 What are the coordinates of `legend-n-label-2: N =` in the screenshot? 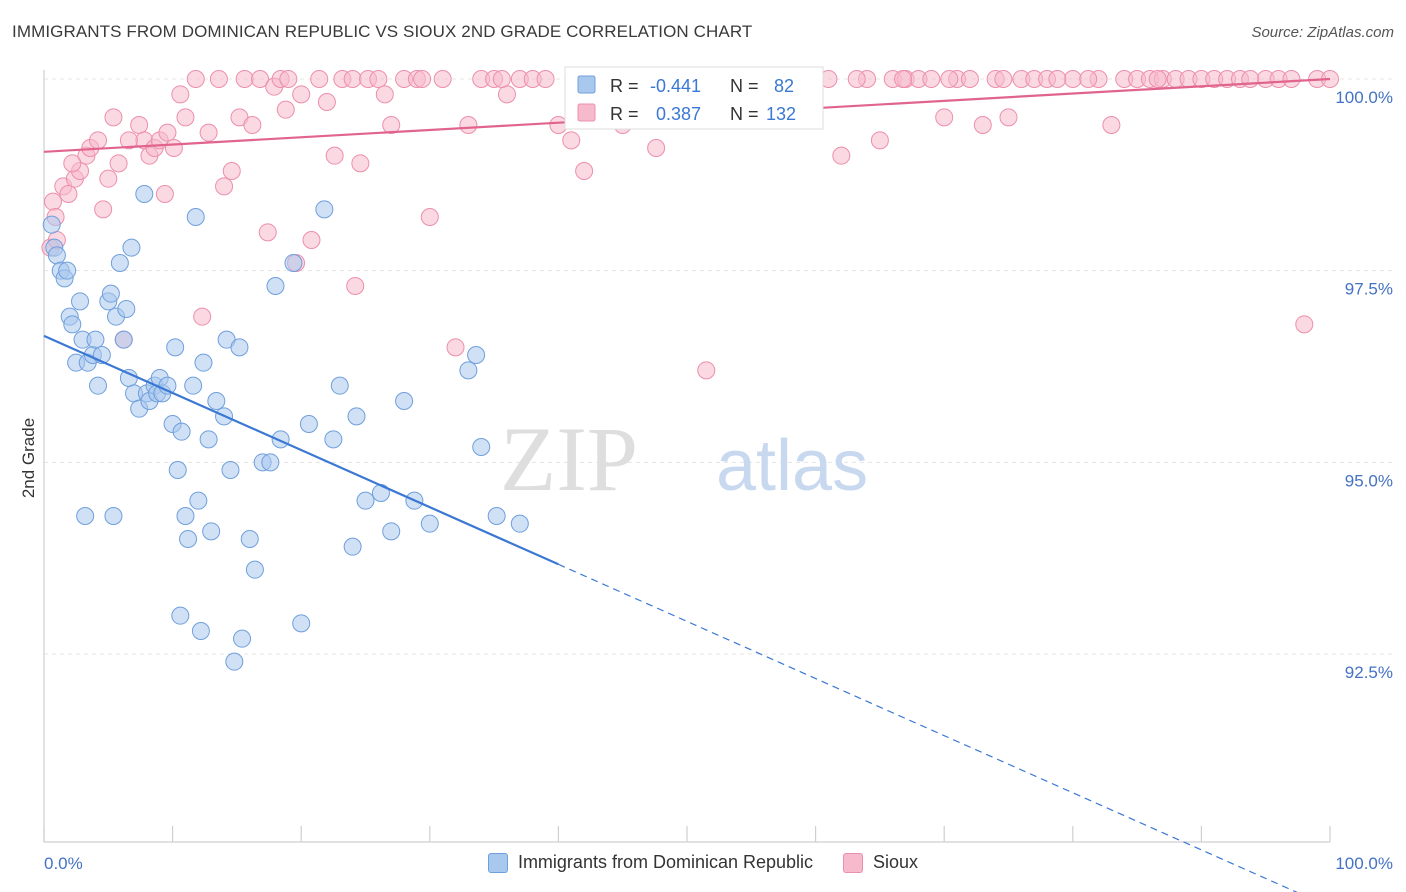 It's located at (744, 114).